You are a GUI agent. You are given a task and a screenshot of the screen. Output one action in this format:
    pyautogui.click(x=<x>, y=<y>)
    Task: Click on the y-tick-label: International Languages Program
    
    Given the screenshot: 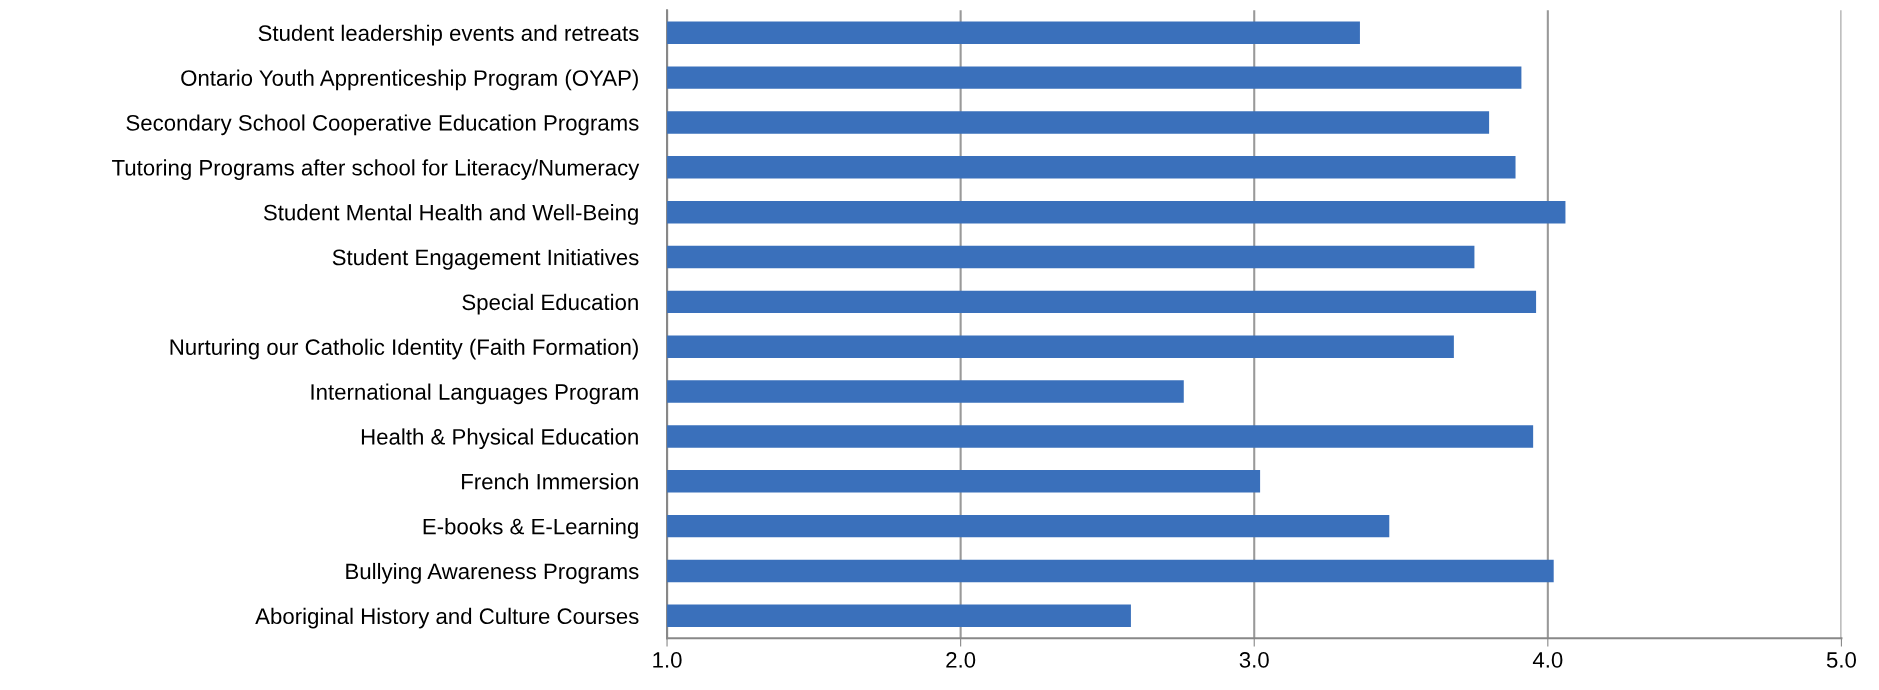 What is the action you would take?
    pyautogui.click(x=474, y=394)
    